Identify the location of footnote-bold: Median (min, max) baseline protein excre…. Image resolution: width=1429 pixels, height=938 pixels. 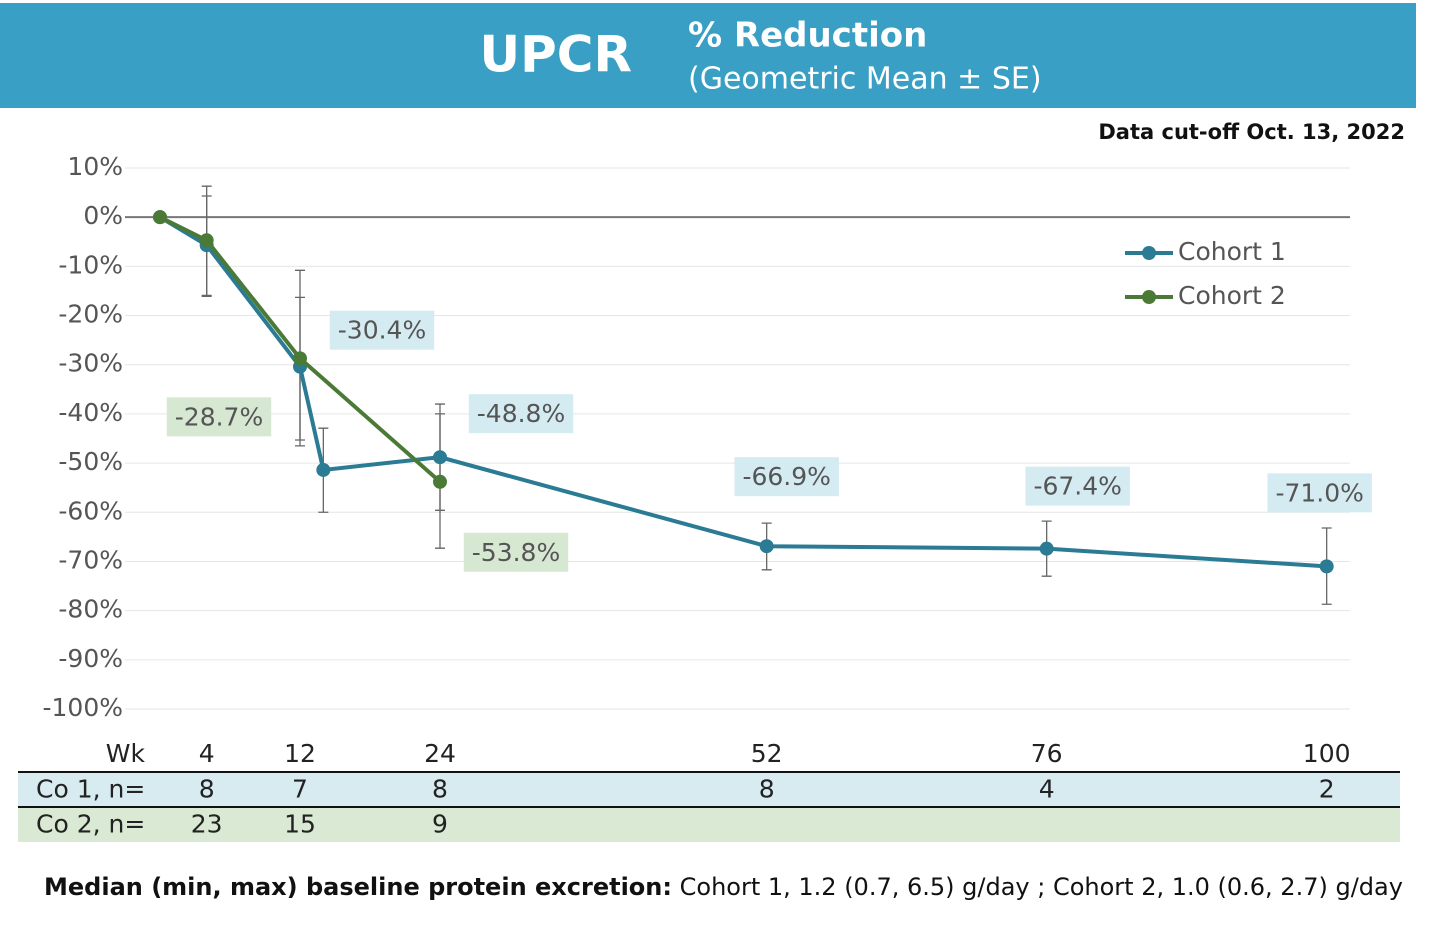
(358, 887).